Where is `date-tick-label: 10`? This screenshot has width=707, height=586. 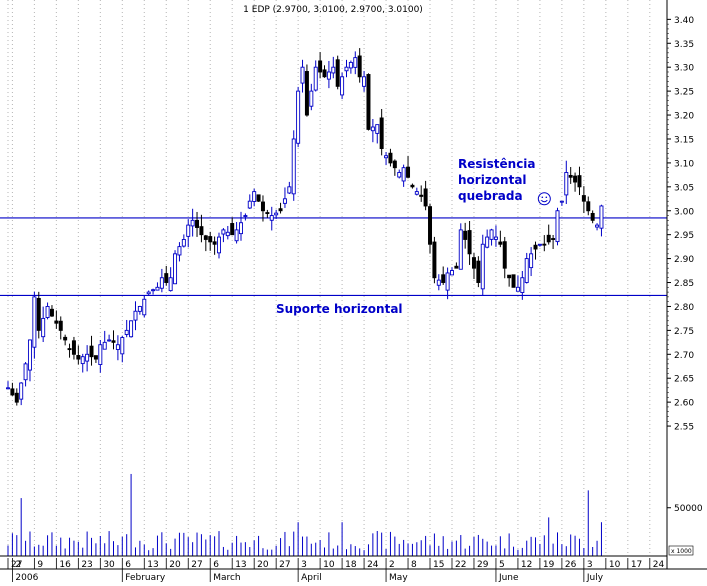 date-tick-label: 10 is located at coordinates (615, 565).